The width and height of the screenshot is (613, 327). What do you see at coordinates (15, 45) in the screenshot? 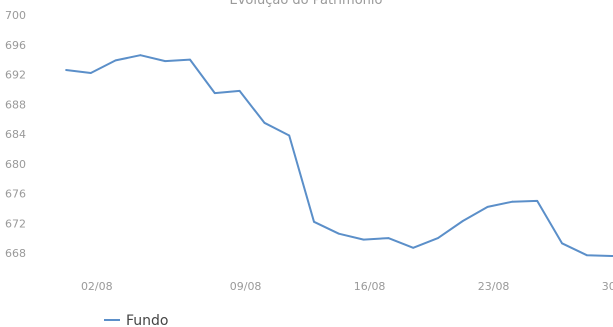
I see `y-tick-label: 696` at bounding box center [15, 45].